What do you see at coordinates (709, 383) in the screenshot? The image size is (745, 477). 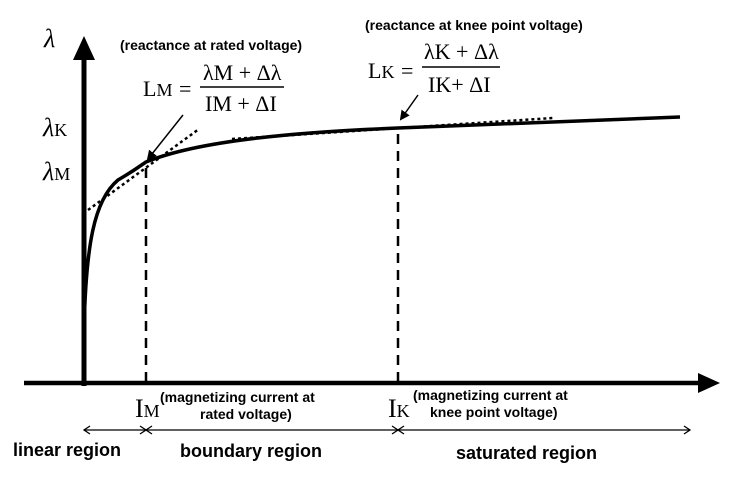 I see `x-axis-arrowhead` at bounding box center [709, 383].